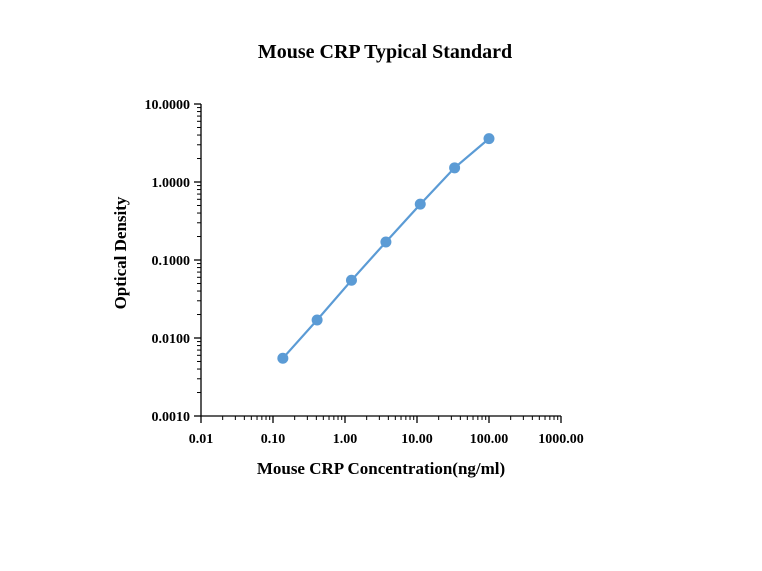  I want to click on x-tick-label: 0.01, so click(201, 439).